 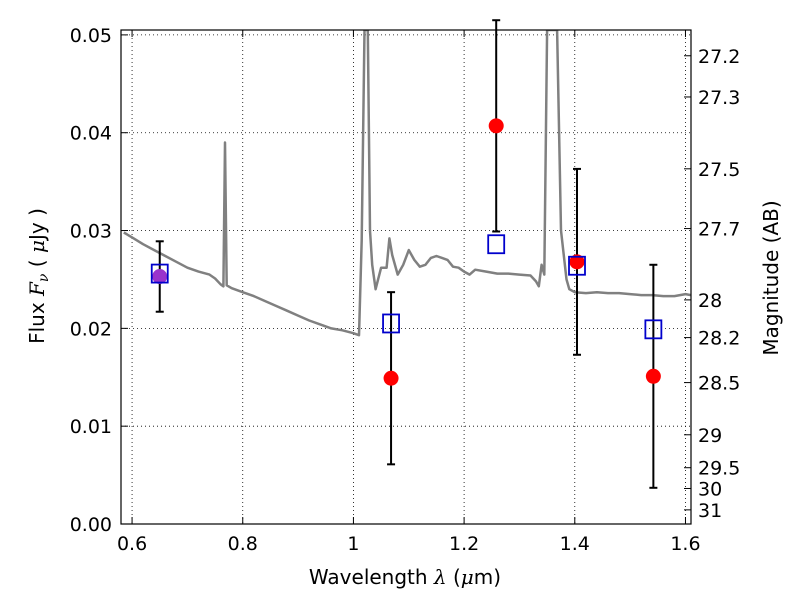 What do you see at coordinates (91, 232) in the screenshot?
I see `y-tick-label: 0.03` at bounding box center [91, 232].